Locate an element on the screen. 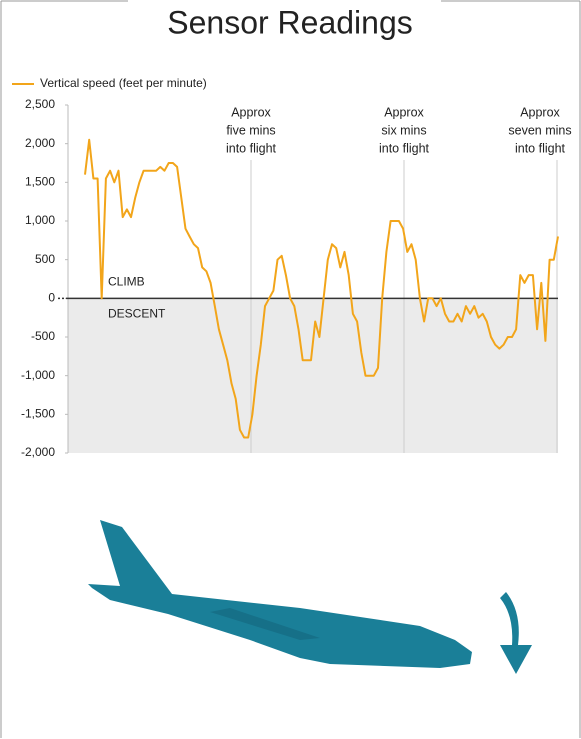  annotation-text: seven mins is located at coordinates (539, 130).